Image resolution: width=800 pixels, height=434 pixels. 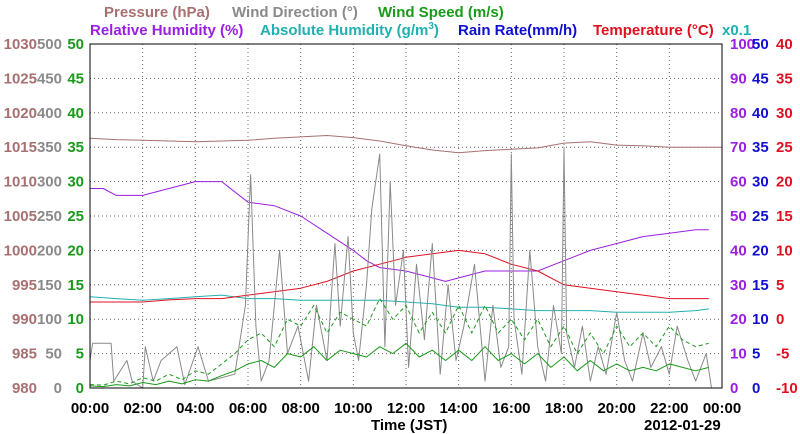 What do you see at coordinates (517, 30) in the screenshot?
I see `legend-rain-rate: Rain Rate(mm/h)` at bounding box center [517, 30].